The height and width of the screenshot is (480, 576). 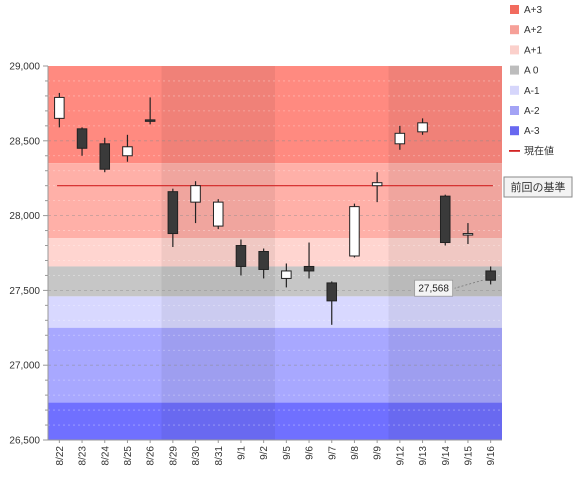 I want to click on legend-label-1: A+2, so click(x=533, y=30).